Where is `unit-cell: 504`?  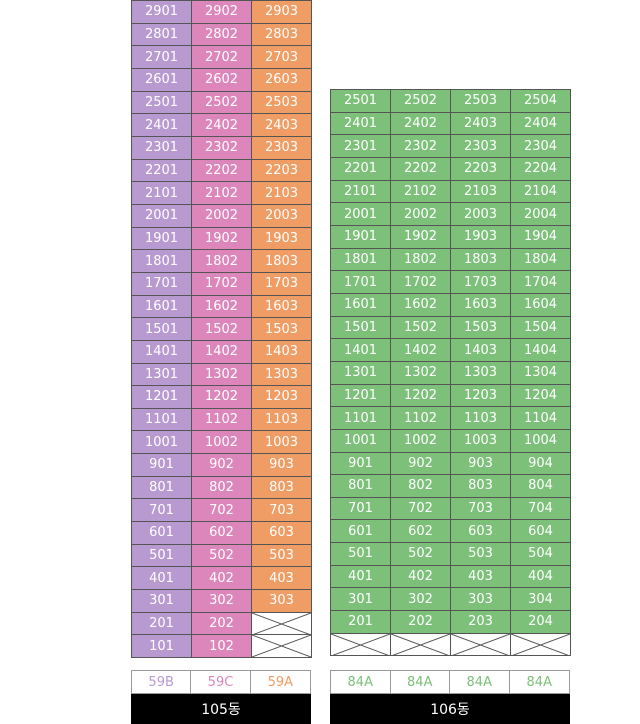
unit-cell: 504 is located at coordinates (541, 554).